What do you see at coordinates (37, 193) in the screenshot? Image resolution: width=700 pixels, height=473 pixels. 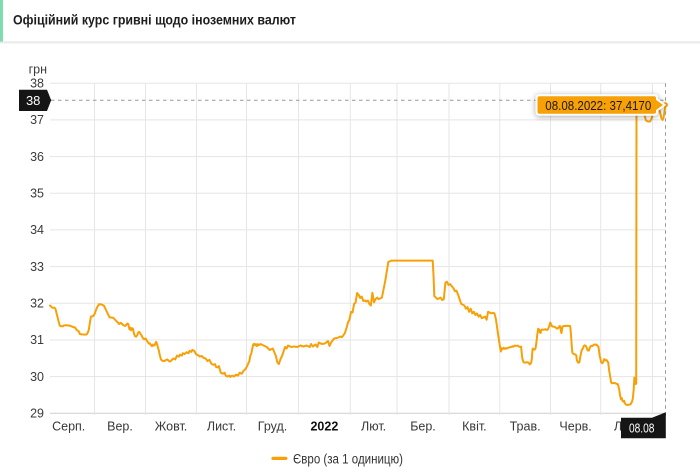 I see `svg-text: 35` at bounding box center [37, 193].